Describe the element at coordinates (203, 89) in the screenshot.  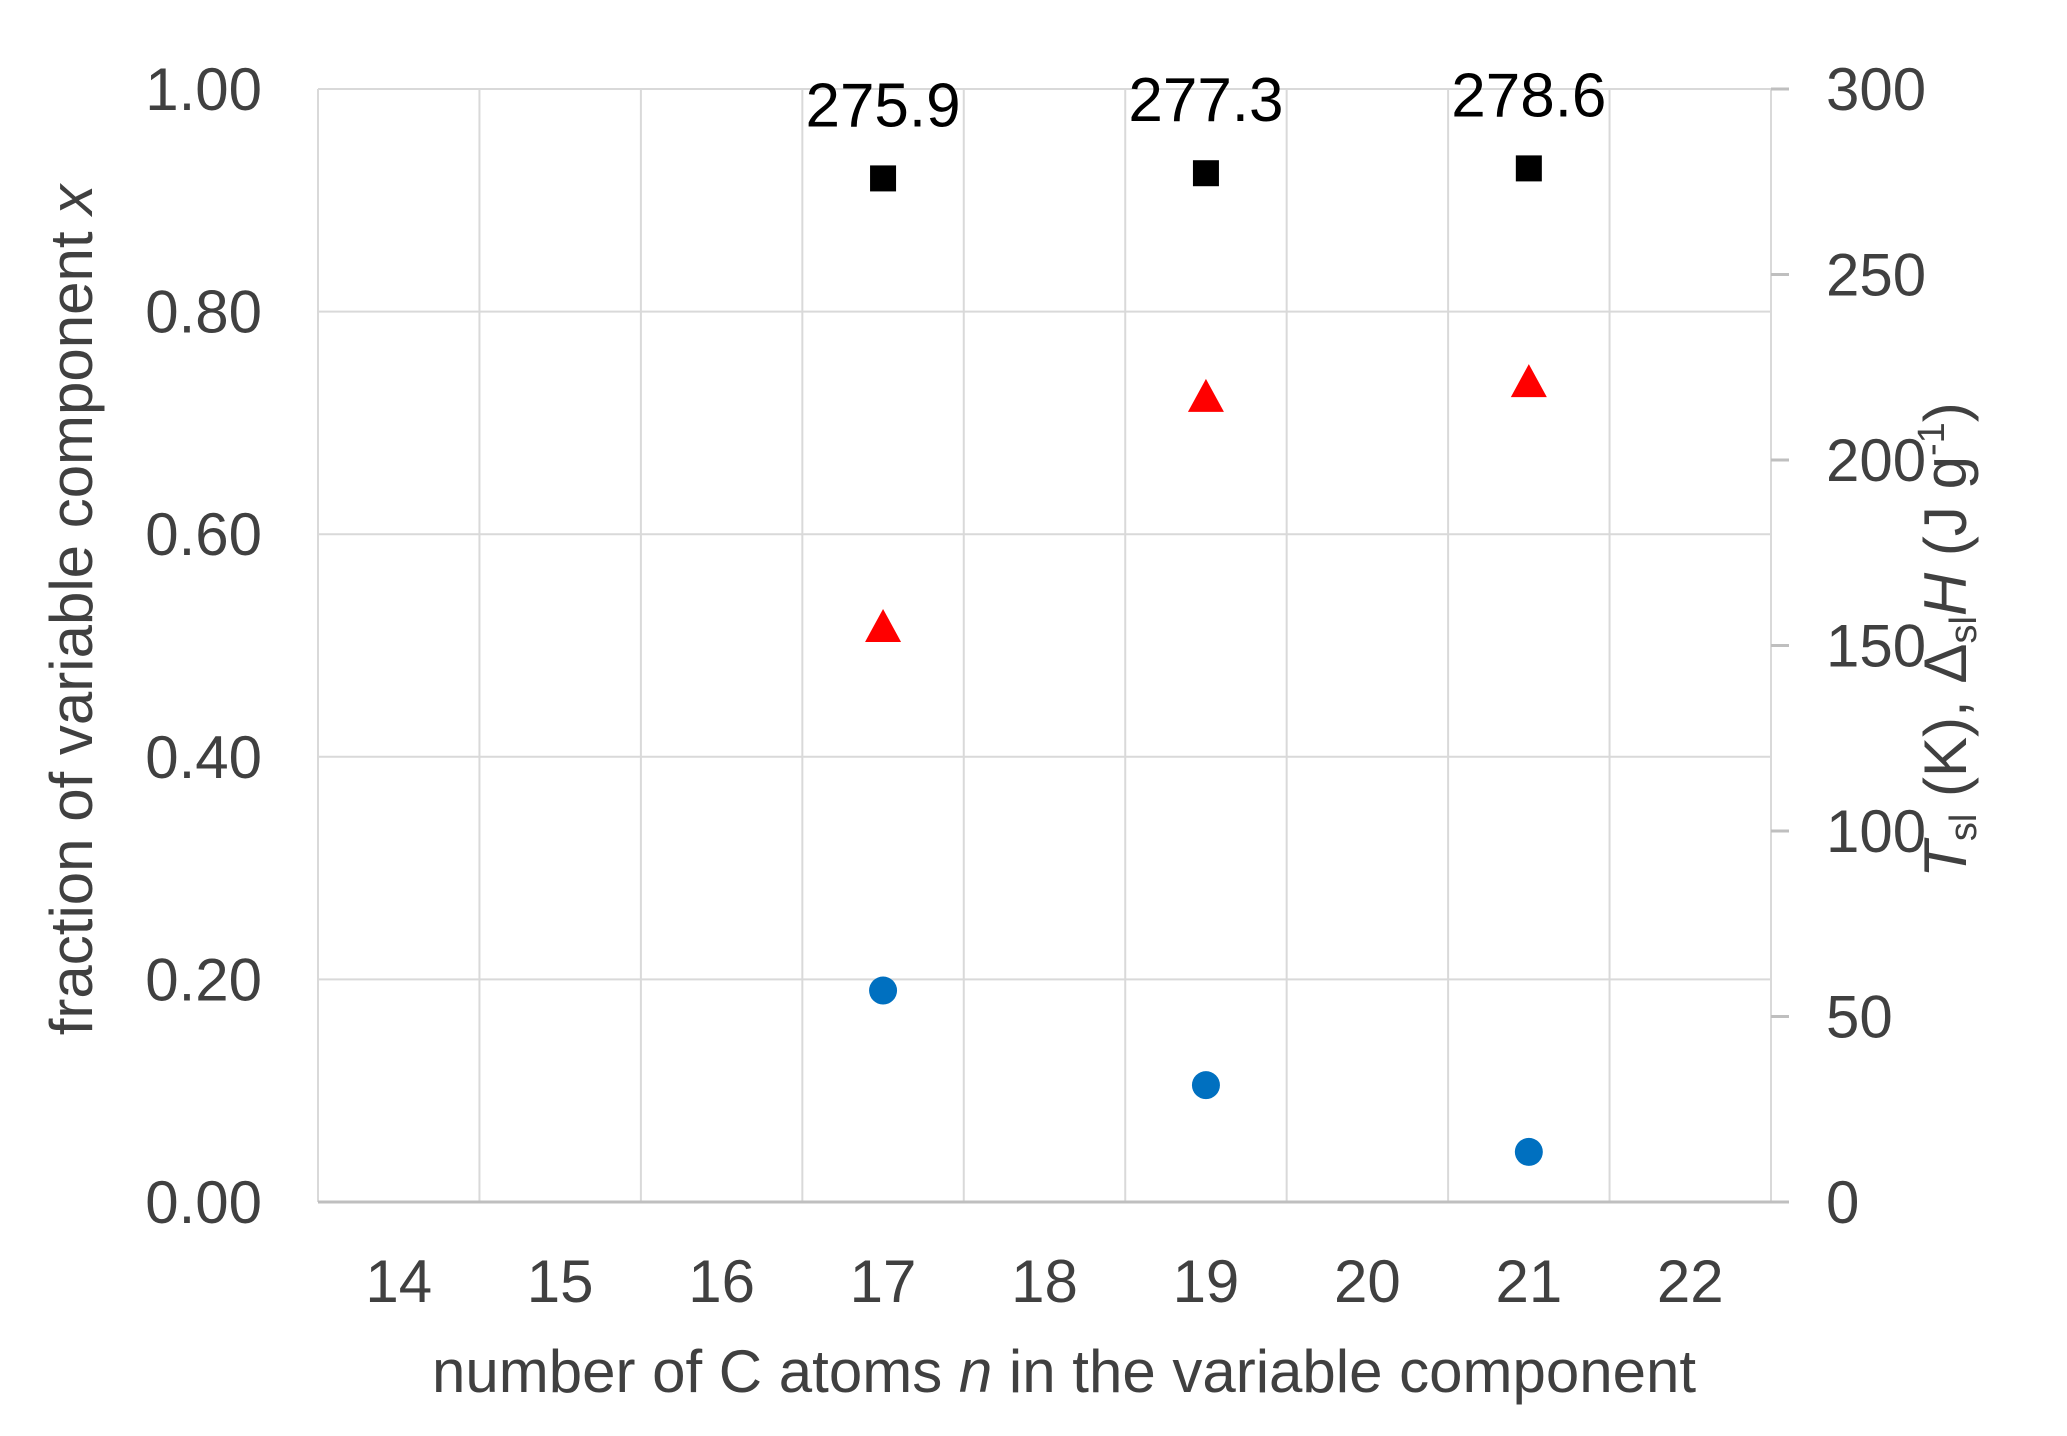
I see `left-y-tick-label: 1.00` at that location.